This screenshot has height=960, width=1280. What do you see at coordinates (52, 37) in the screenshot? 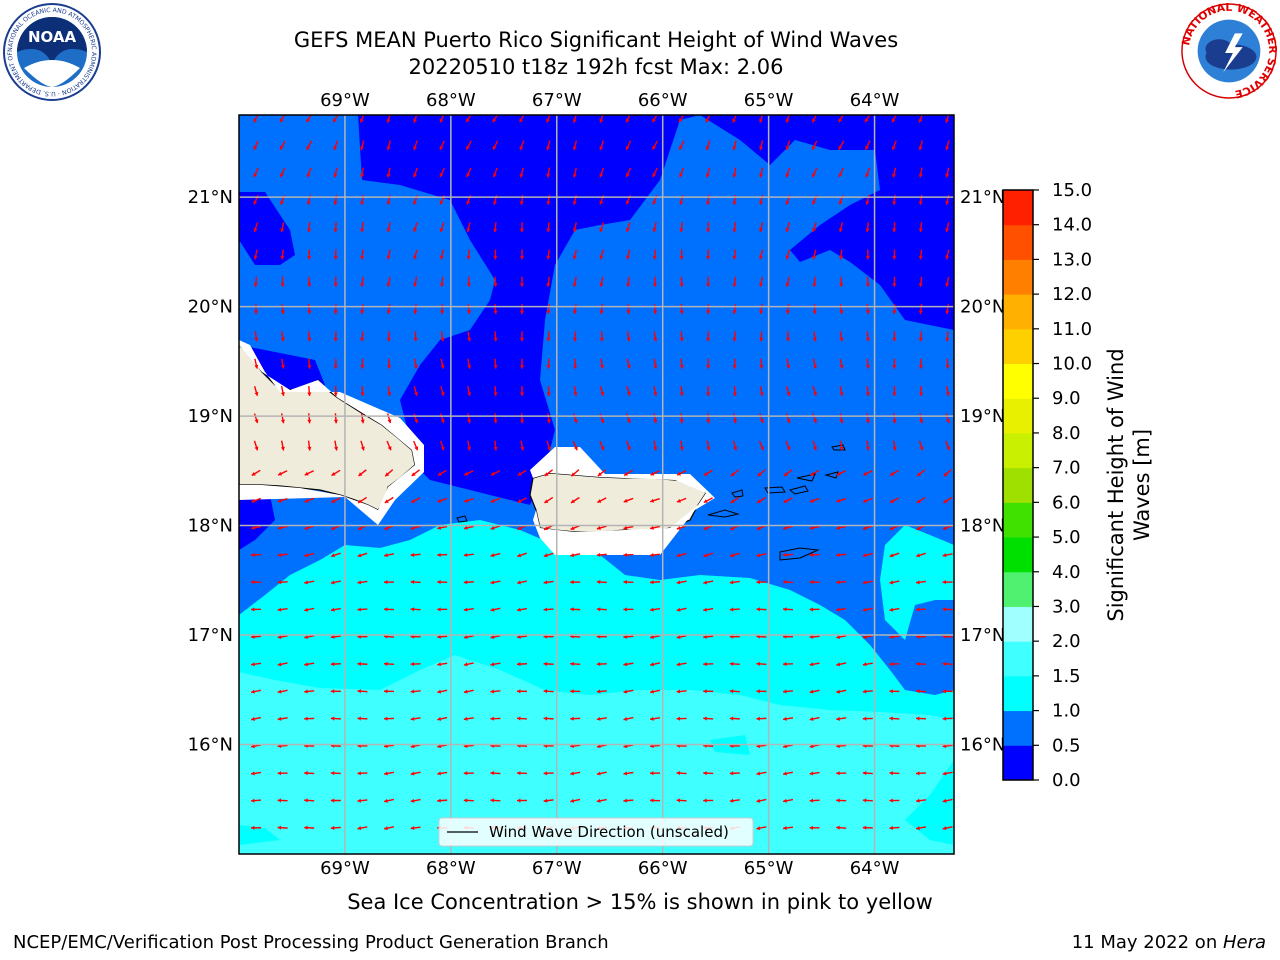
I see `noaa-logo-text: NOAA` at bounding box center [52, 37].